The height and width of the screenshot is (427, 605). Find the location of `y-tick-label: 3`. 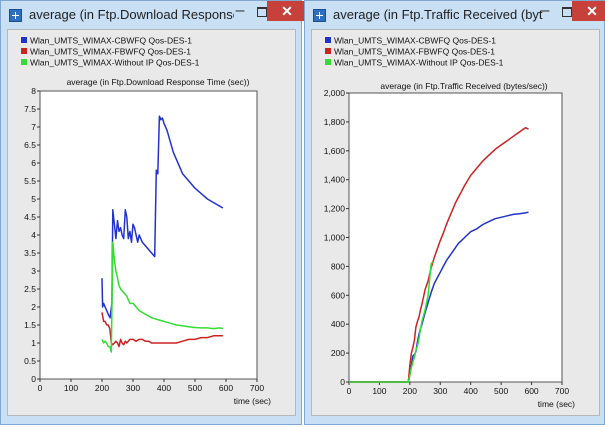

y-tick-label: 3 is located at coordinates (33, 271).